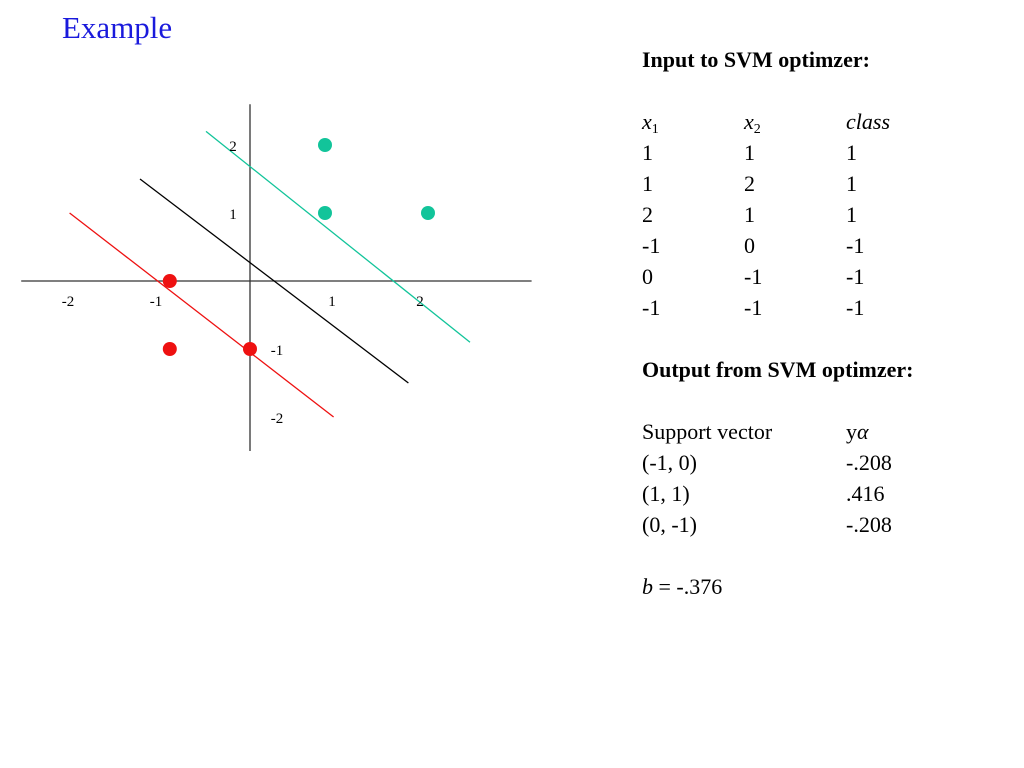 Image resolution: width=1024 pixels, height=768 pixels. What do you see at coordinates (778, 245) in the screenshot?
I see `table-row: -1 0 -1` at bounding box center [778, 245].